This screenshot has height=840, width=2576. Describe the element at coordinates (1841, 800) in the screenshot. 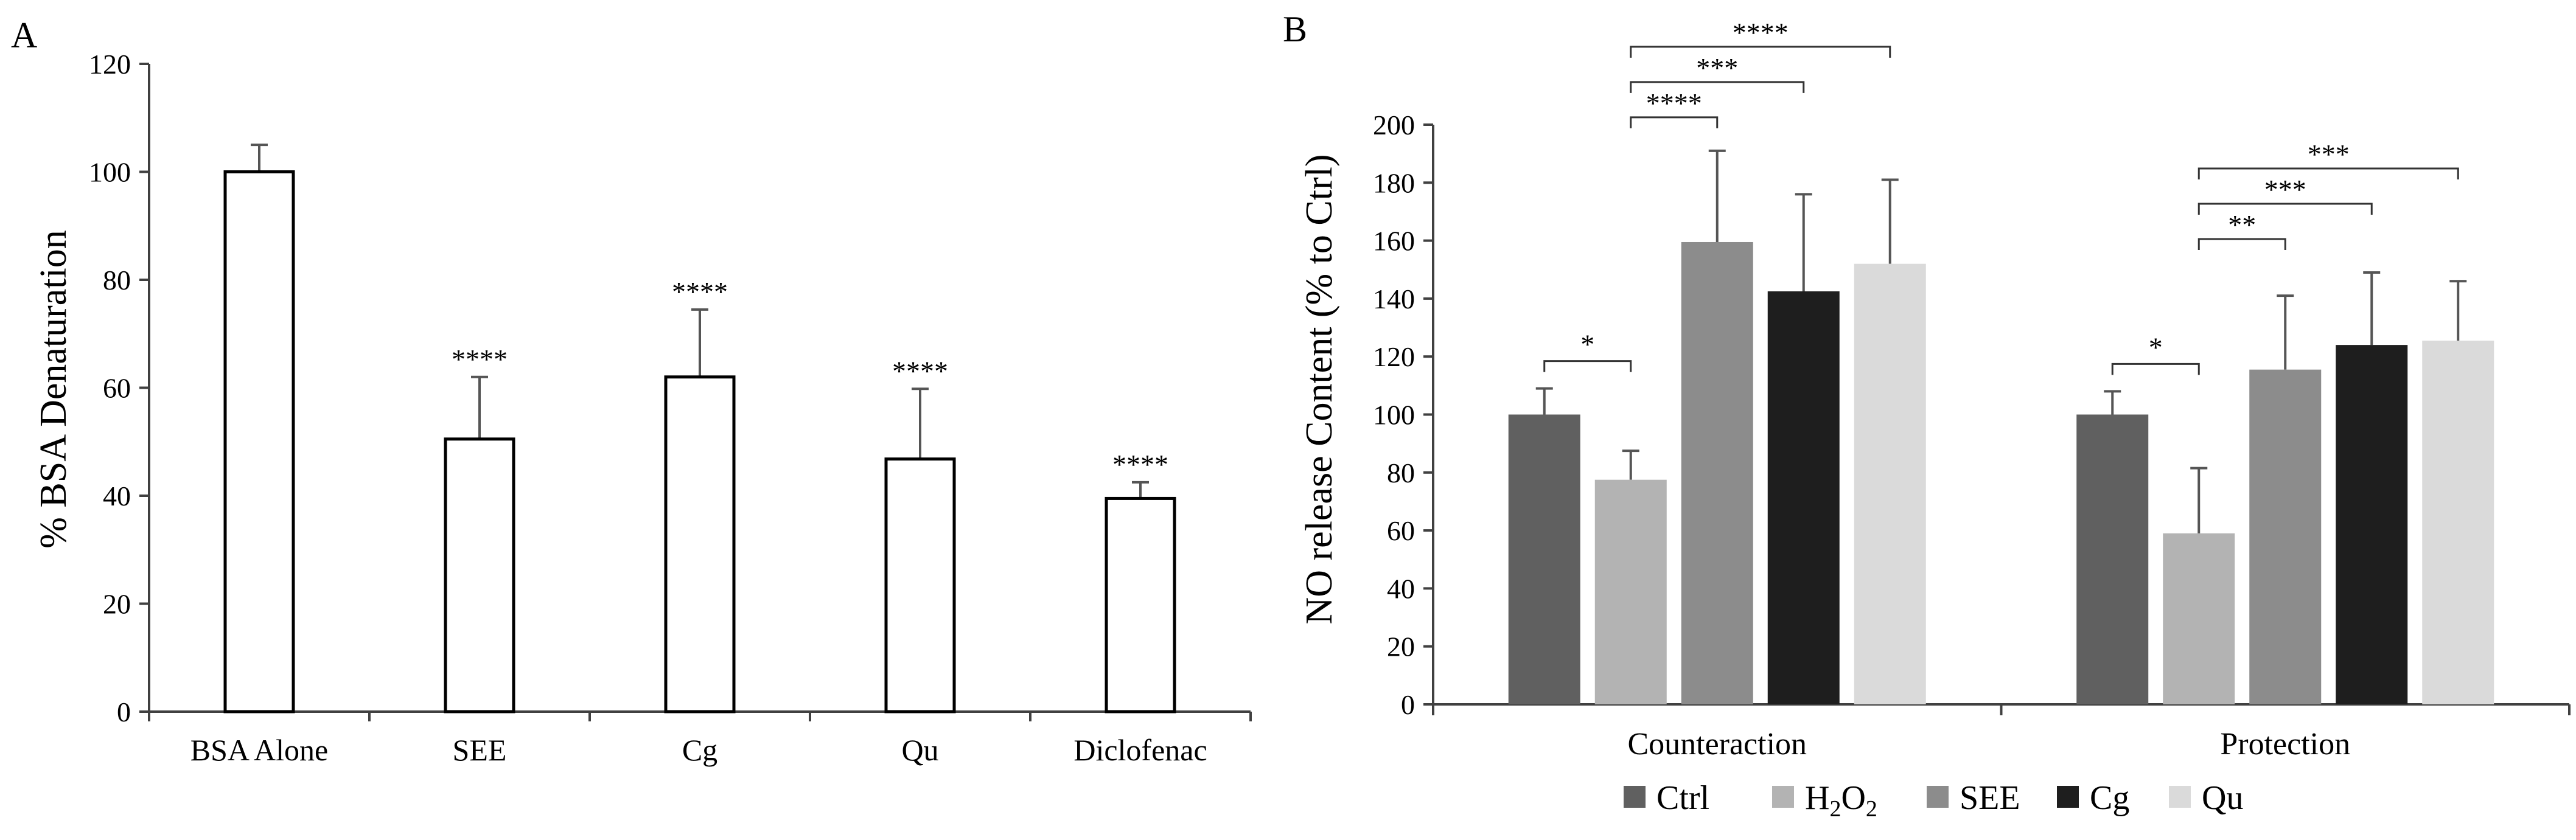

I see `b-legend-label-h2o2: H2O2` at that location.